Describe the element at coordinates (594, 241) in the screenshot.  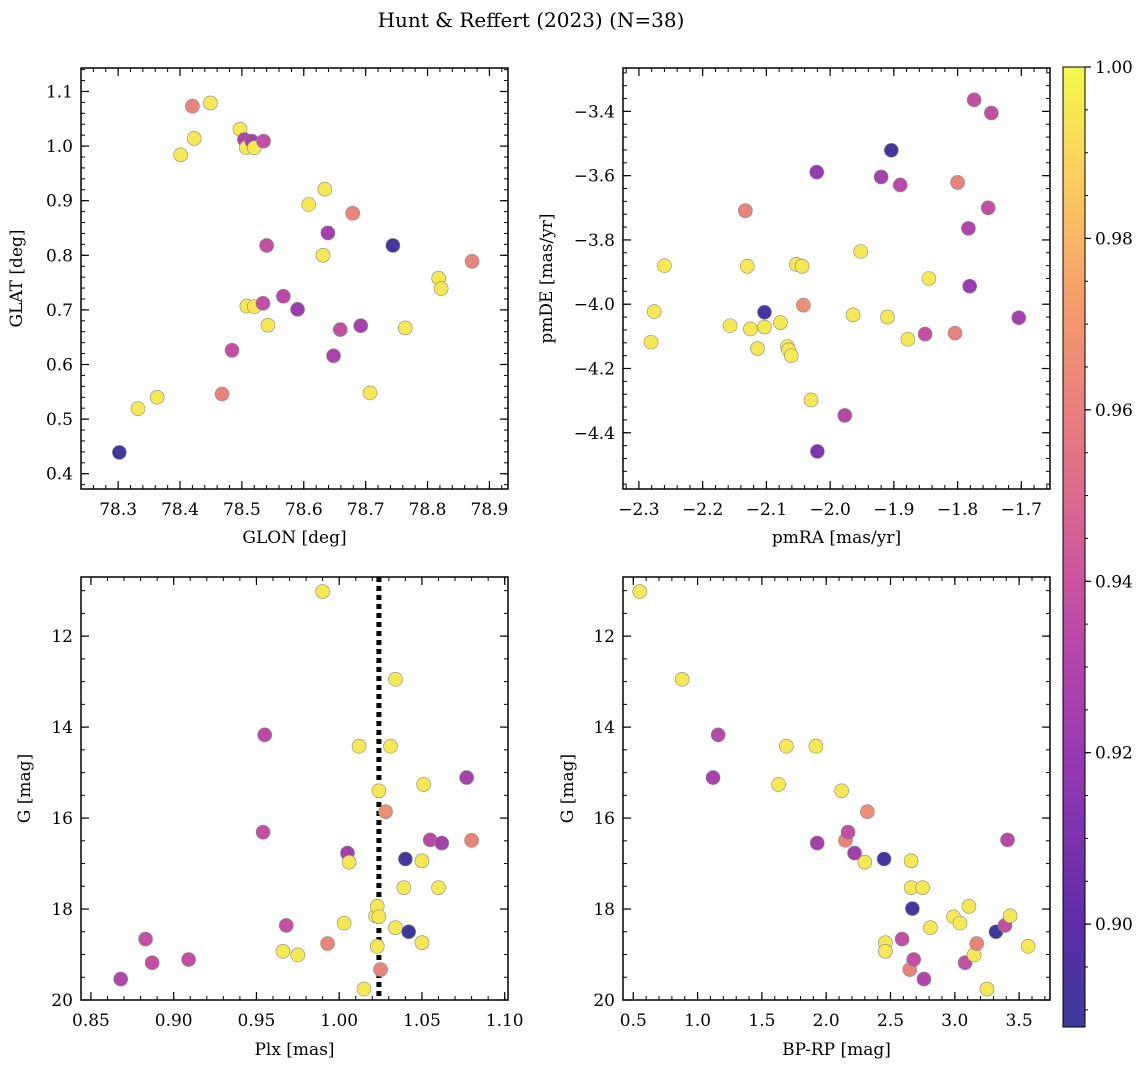
I see `y-tick-label: −3.8` at that location.